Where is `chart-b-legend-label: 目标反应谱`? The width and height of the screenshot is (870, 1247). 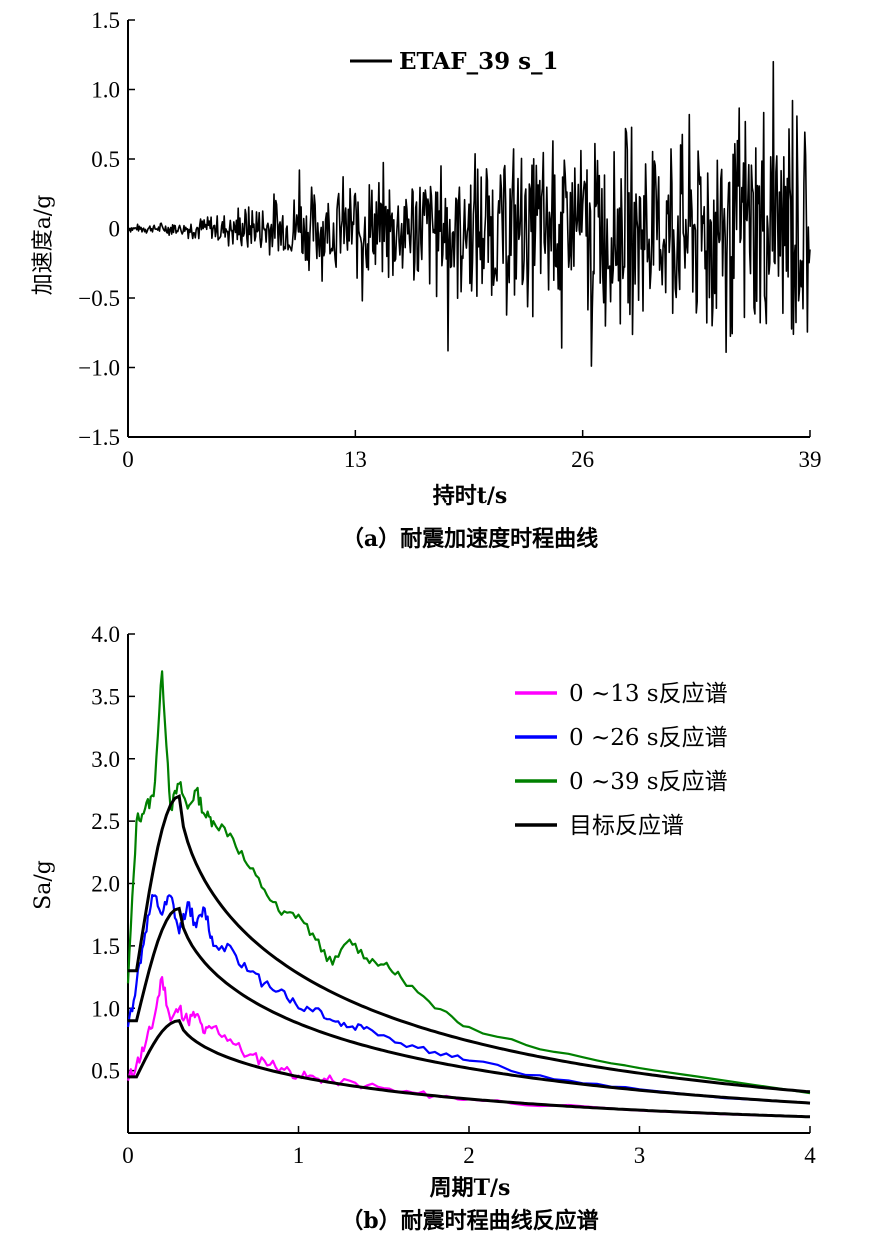
chart-b-legend-label: 目标反应谱 is located at coordinates (626, 826).